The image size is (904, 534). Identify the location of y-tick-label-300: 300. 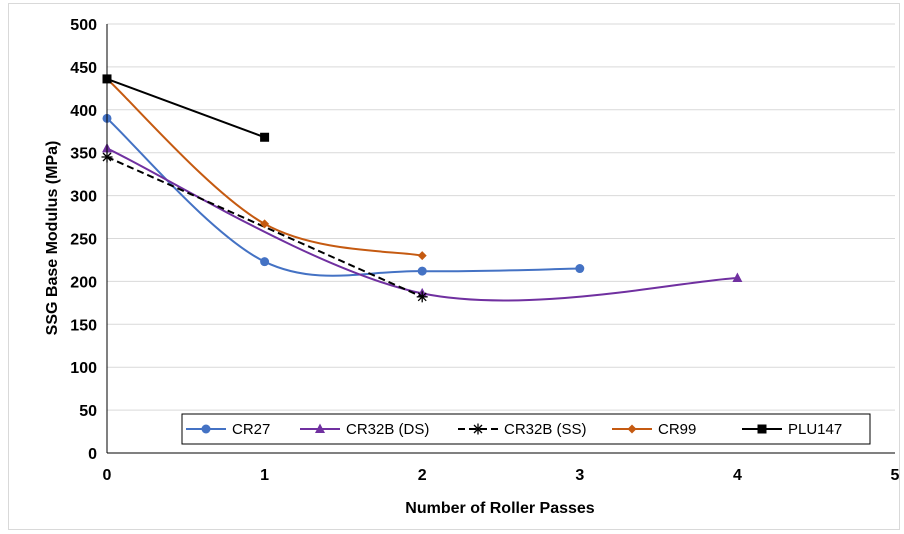
(83, 197).